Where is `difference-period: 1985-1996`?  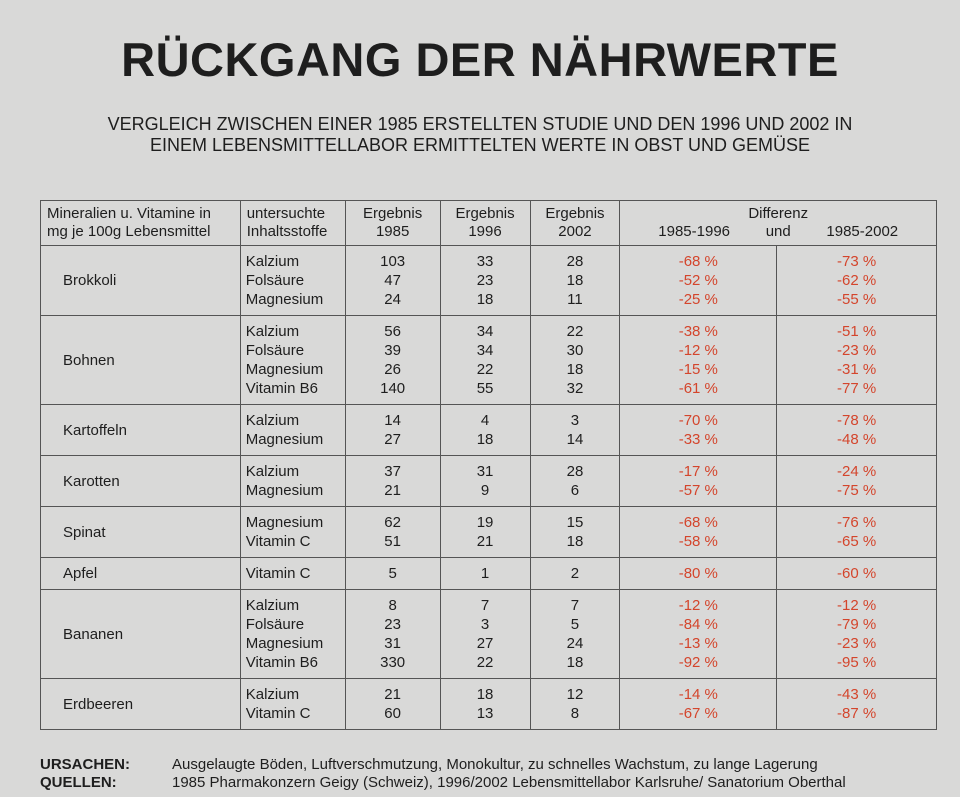
difference-period: 1985-1996 is located at coordinates (694, 231).